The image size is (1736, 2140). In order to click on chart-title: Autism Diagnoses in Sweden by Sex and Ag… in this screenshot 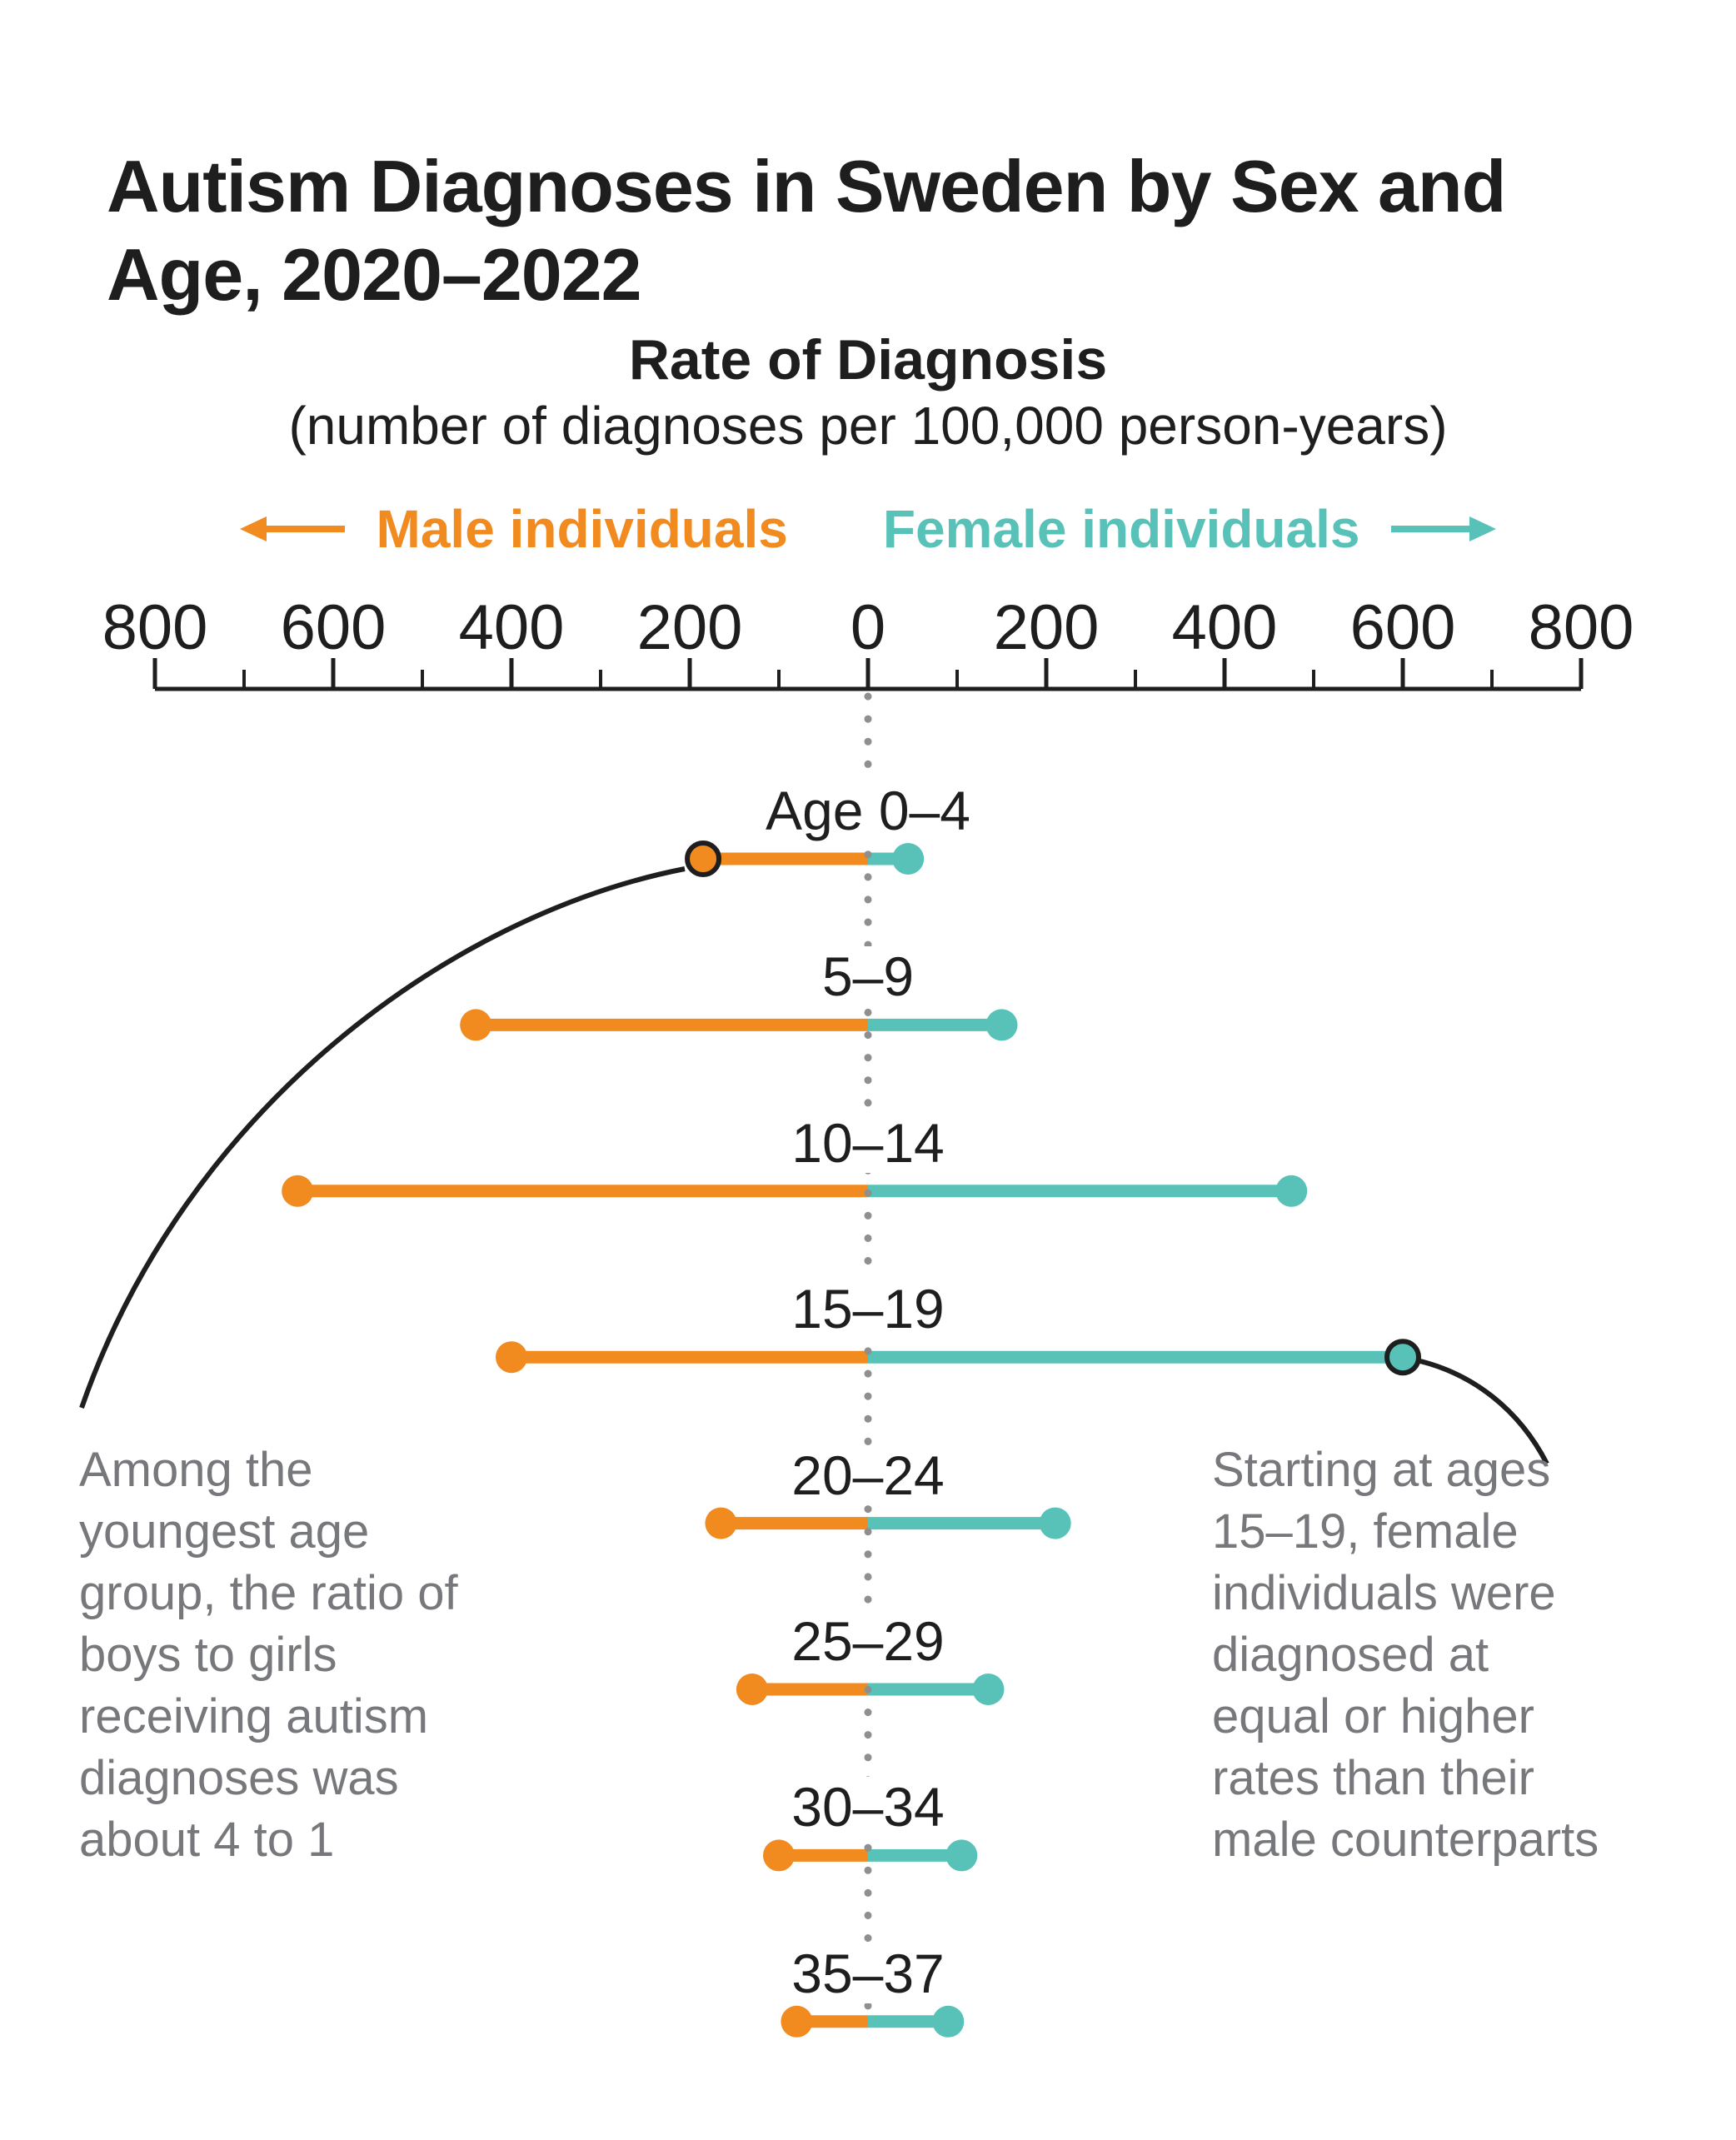, I will do `click(807, 230)`.